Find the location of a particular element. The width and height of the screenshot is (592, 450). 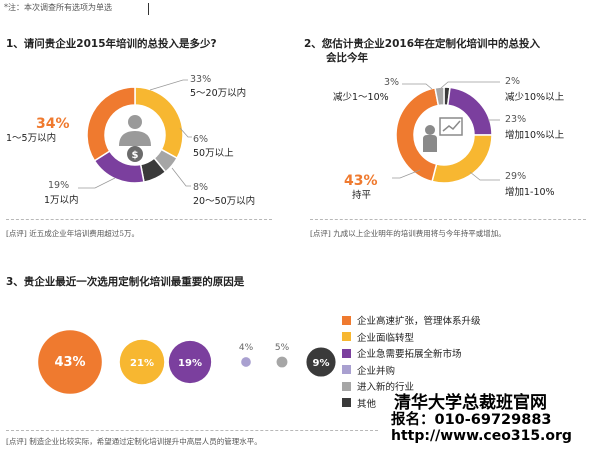

q2-title-line2: 会比今年 is located at coordinates (347, 58).